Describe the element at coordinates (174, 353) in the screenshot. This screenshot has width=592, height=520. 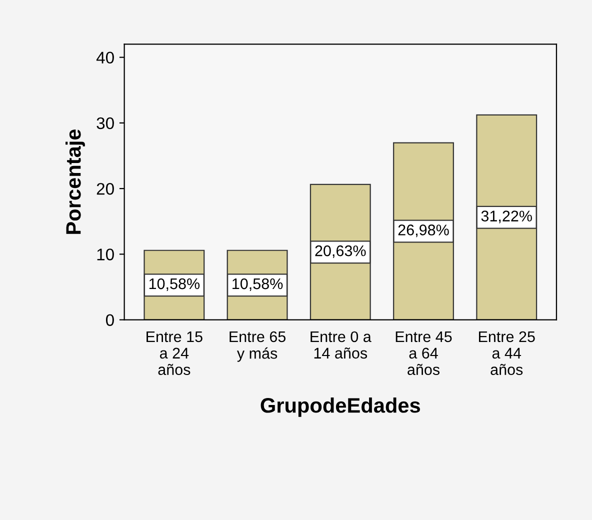
I see `x-tick-label: Entre 15 a 24 años` at that location.